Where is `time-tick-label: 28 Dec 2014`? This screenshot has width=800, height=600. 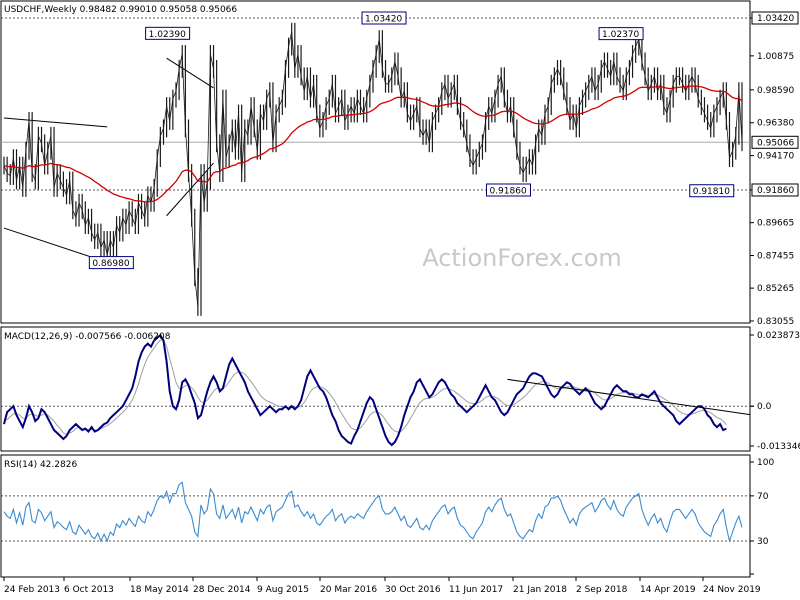
time-tick-label: 28 Dec 2014 is located at coordinates (222, 590).